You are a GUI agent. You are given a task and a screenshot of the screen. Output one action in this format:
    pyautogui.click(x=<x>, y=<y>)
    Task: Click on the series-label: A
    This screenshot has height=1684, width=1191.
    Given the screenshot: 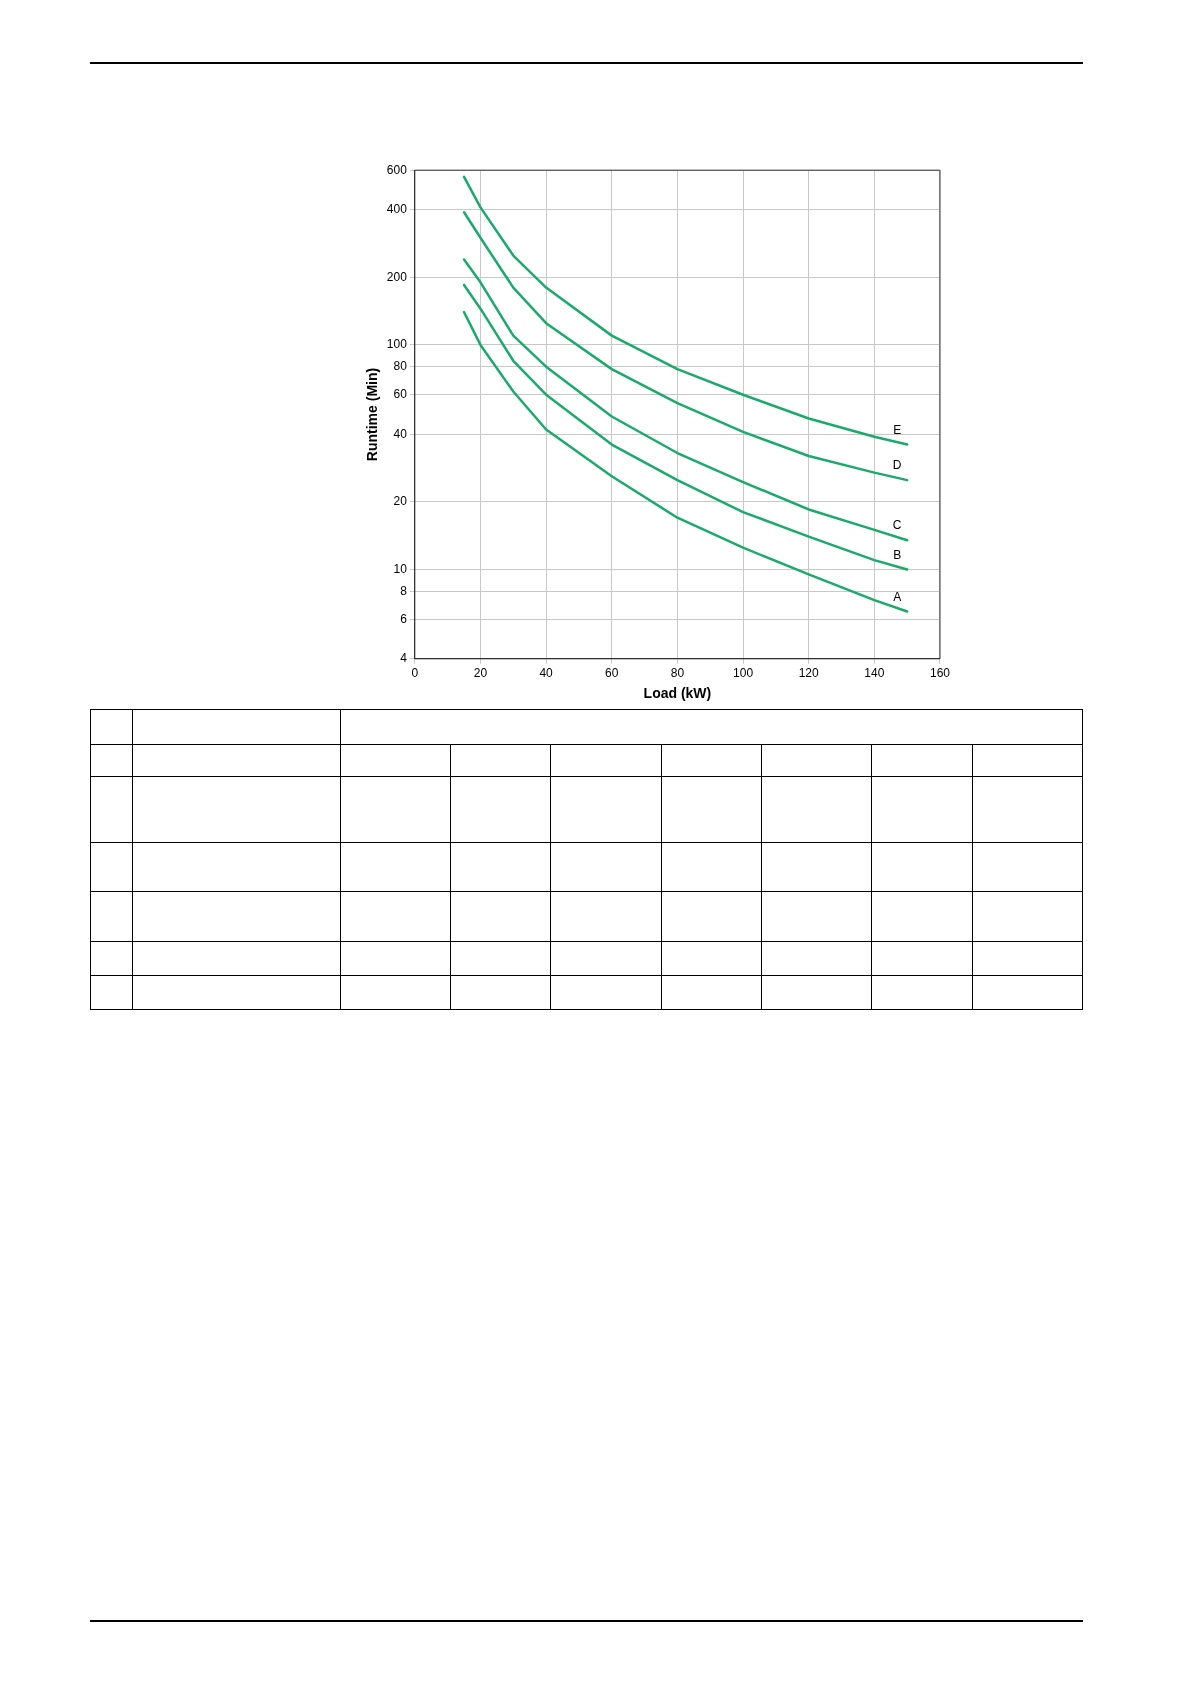 What is the action you would take?
    pyautogui.click(x=897, y=596)
    